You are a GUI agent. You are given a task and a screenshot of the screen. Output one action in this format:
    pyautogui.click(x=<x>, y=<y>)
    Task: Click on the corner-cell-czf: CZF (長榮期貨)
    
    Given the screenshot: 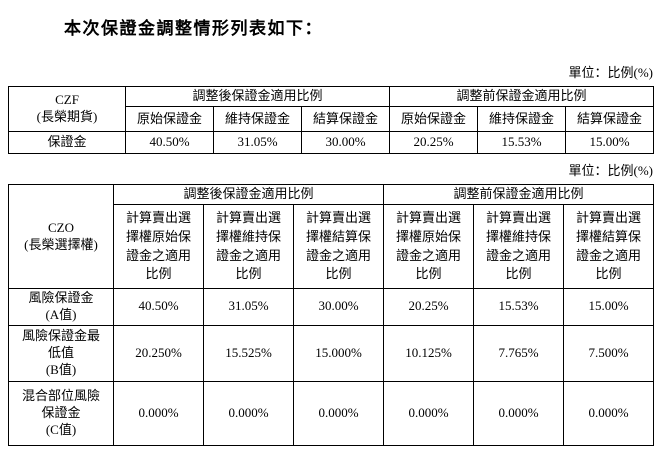 What is the action you would take?
    pyautogui.click(x=67, y=109)
    